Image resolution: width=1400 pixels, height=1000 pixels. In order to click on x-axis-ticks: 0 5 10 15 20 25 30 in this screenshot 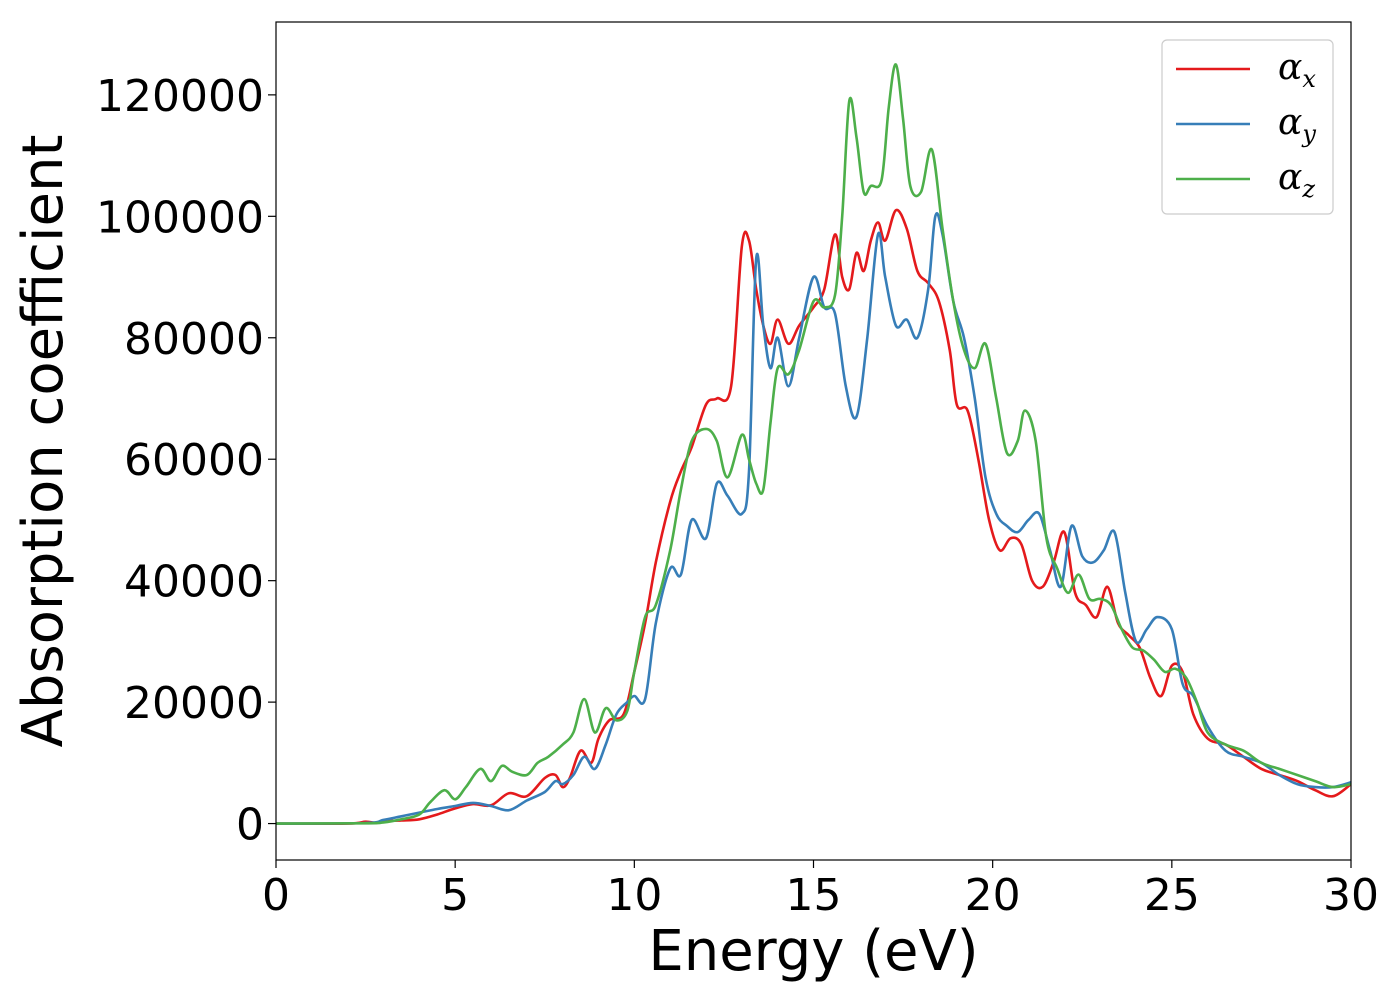, I will do `click(820, 890)`.